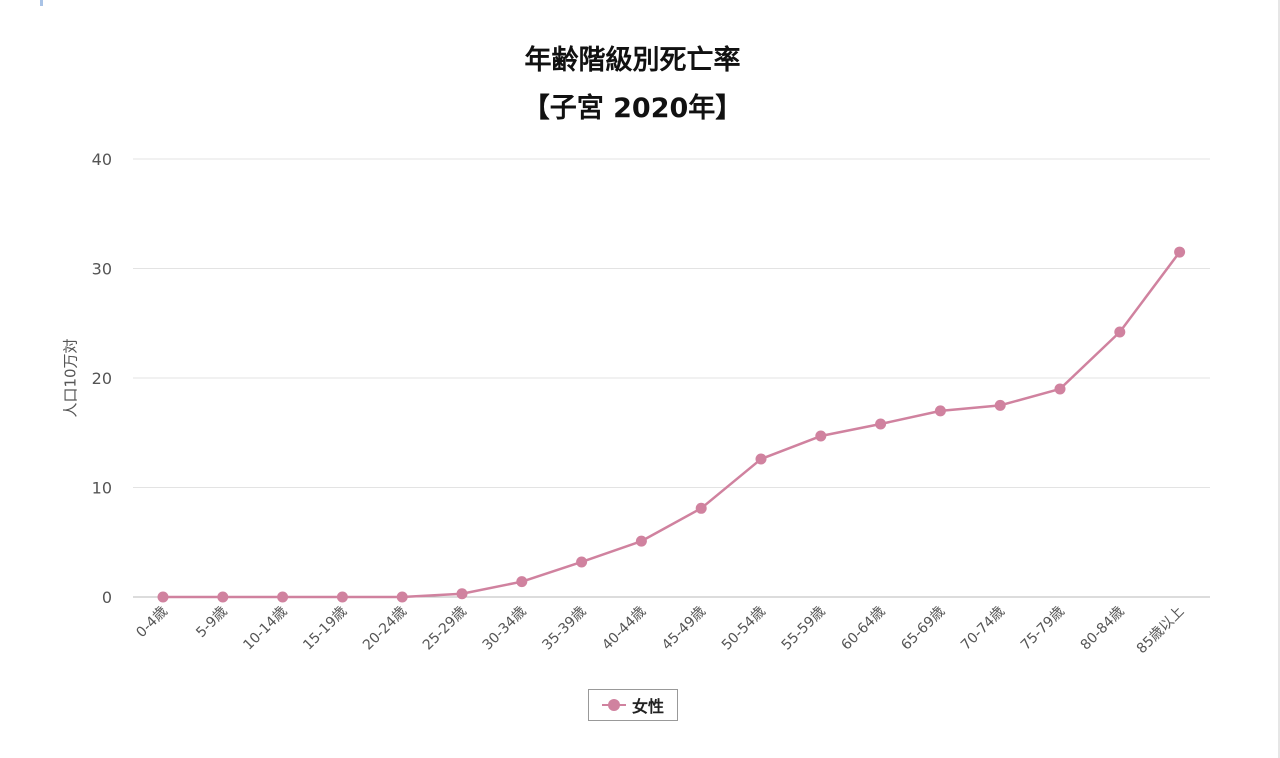 This screenshot has height=758, width=1280. What do you see at coordinates (505, 629) in the screenshot?
I see `x-tick-label: 30-34歳` at bounding box center [505, 629].